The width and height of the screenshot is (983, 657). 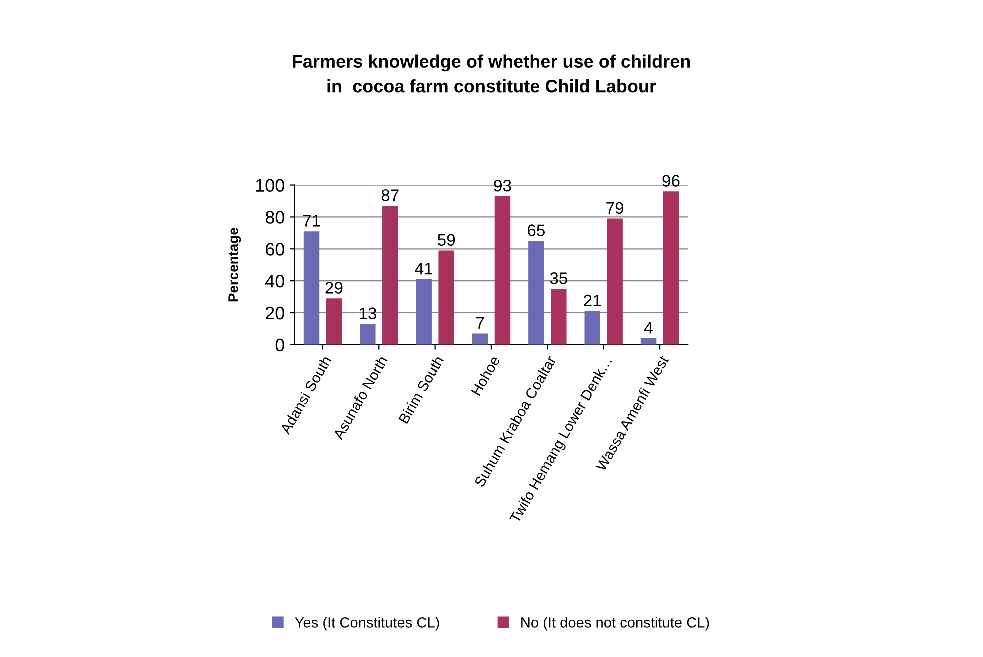 I want to click on data-label: 79, so click(x=615, y=208).